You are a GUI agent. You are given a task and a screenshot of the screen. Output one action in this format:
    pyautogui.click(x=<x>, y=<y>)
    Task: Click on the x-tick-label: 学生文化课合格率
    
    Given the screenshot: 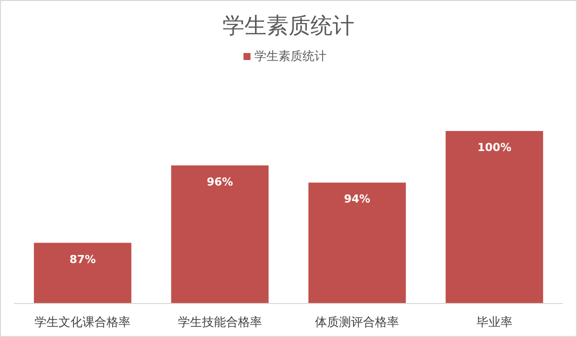 What is the action you would take?
    pyautogui.click(x=82, y=322)
    